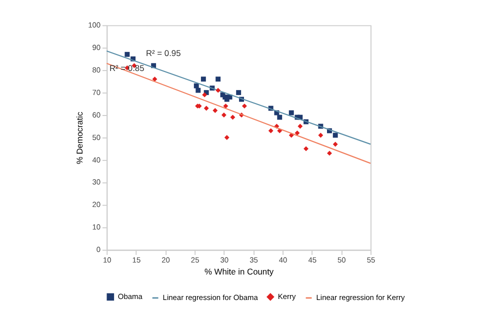  Describe the element at coordinates (287, 296) in the screenshot. I see `legend-label: Kerry` at that location.